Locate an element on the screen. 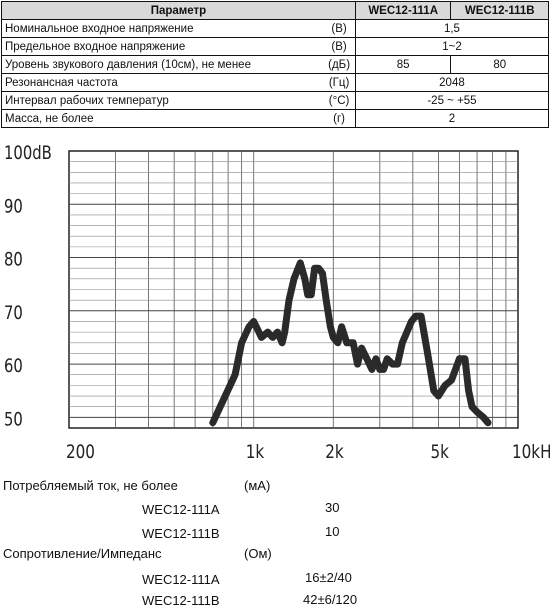  response-curve is located at coordinates (350, 343).